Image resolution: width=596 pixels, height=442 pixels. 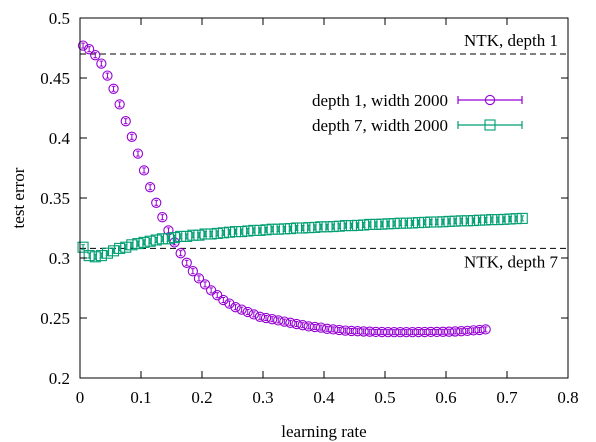 What do you see at coordinates (323, 431) in the screenshot?
I see `x-axis-label: learning rate` at bounding box center [323, 431].